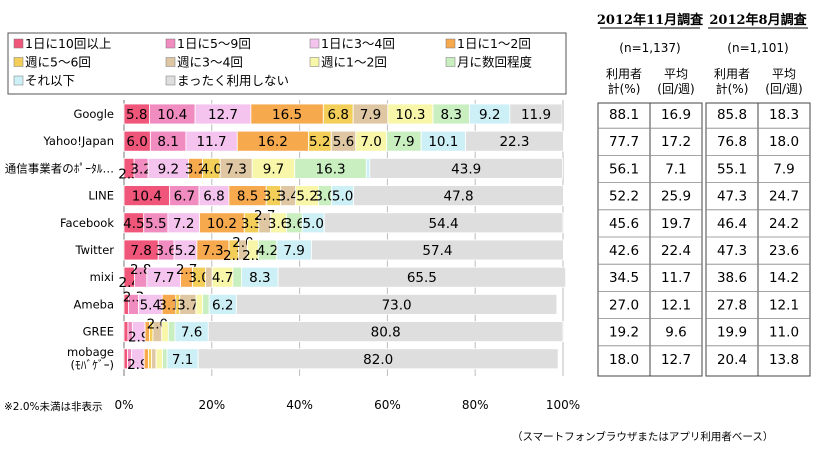 The width and height of the screenshot is (826, 456). I want to click on table-cell: 23.6, so click(784, 251).